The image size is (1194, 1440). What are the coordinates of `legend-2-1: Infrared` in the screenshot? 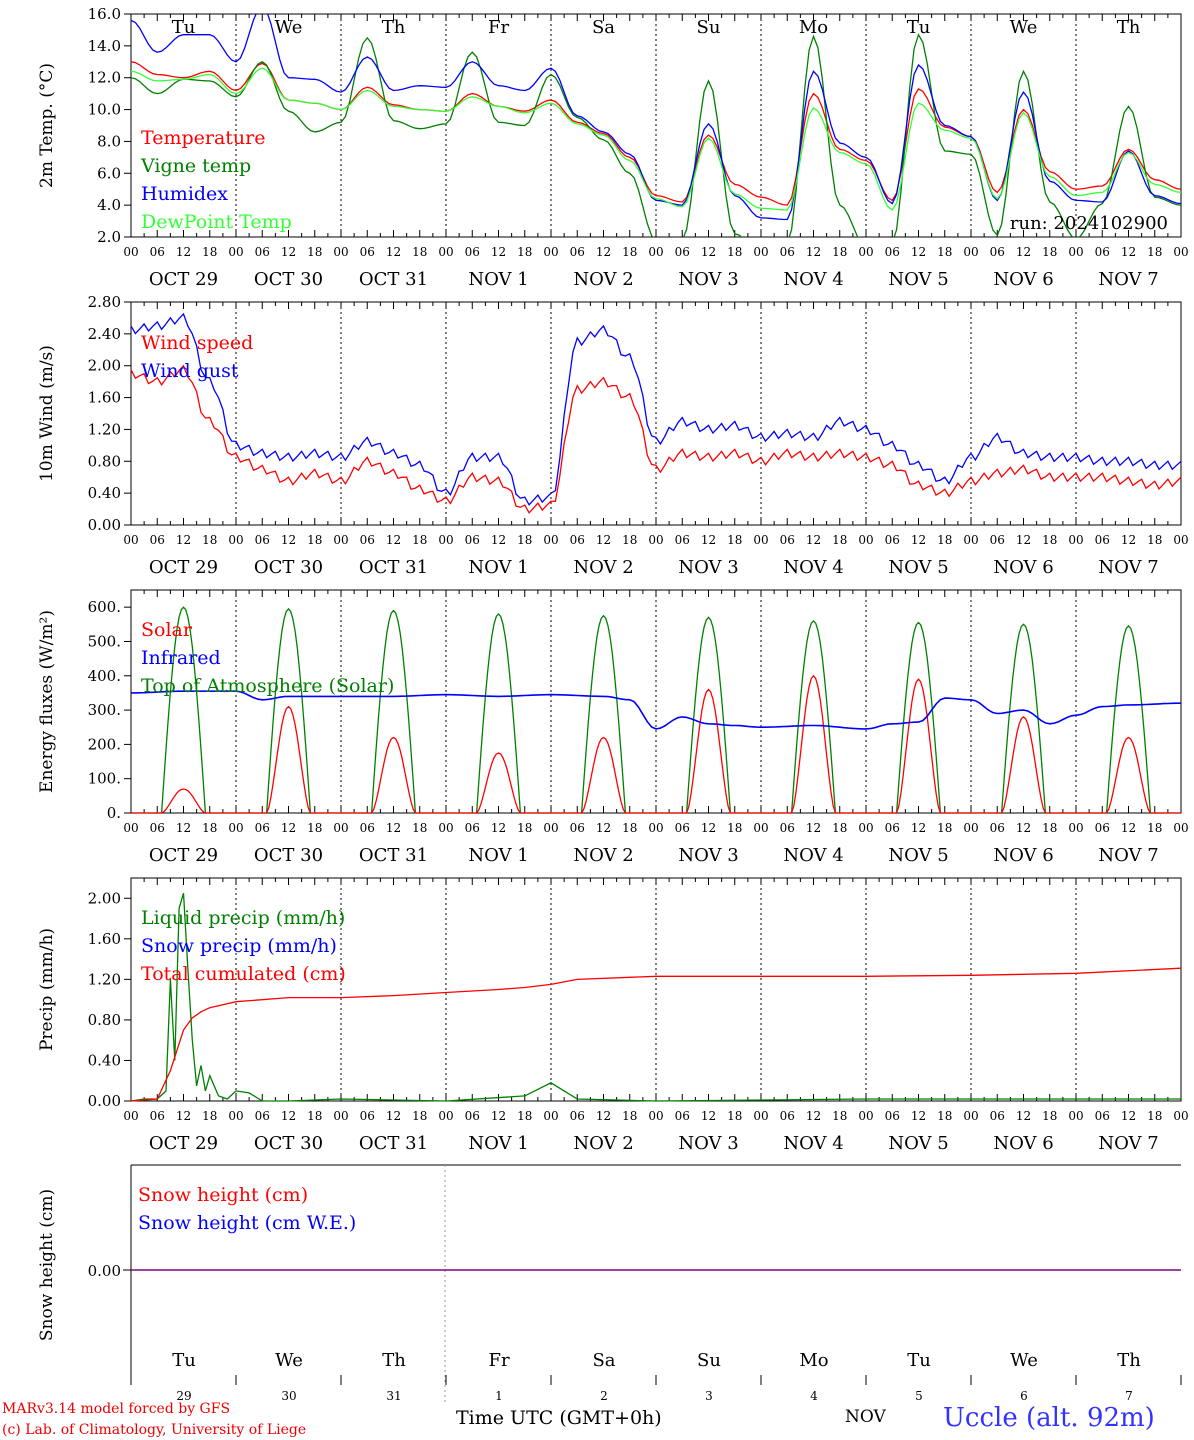 It's located at (181, 658).